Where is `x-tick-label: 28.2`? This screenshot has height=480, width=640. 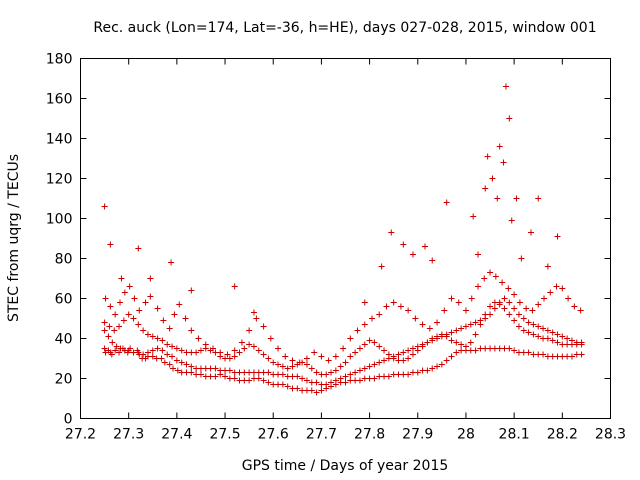
x-tick-label: 28.2 is located at coordinates (562, 435).